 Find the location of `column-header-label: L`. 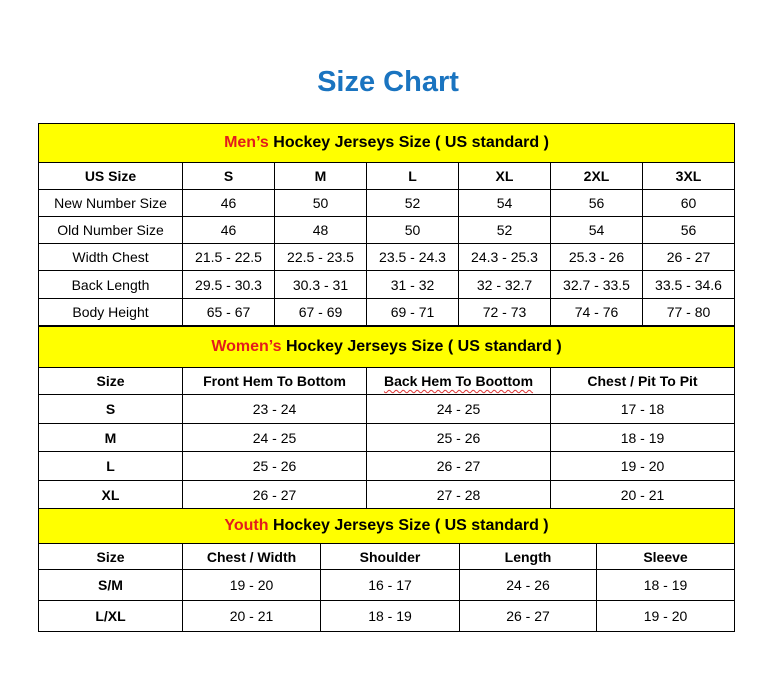

column-header-label: L is located at coordinates (412, 176).